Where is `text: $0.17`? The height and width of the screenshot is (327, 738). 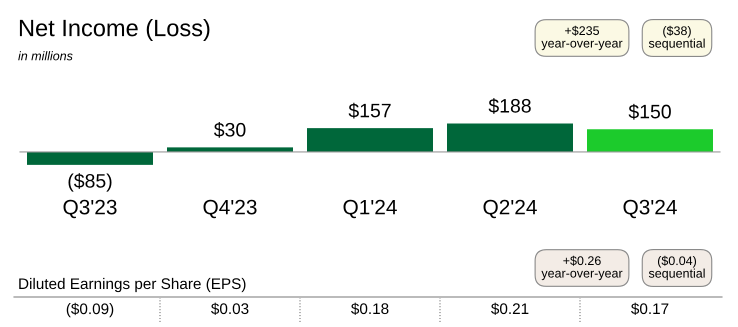 text: $0.17 is located at coordinates (649, 309).